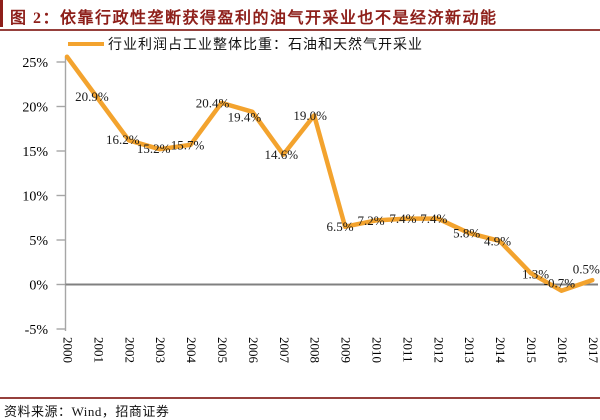 The image size is (600, 420). Describe the element at coordinates (123, 139) in the screenshot. I see `data-label: 16.2%` at that location.